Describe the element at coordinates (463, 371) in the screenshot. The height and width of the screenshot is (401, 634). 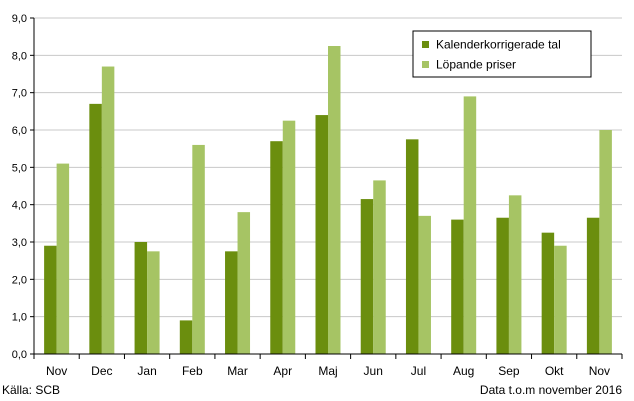
I see `x-tick-label: Aug` at that location.